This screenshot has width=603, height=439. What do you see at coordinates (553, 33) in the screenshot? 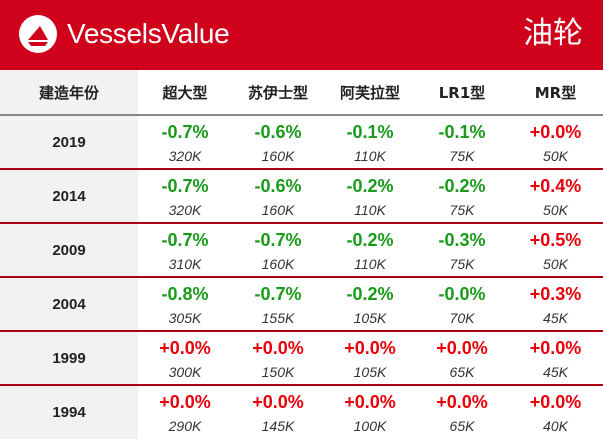
I see `page-title: 油轮` at bounding box center [553, 33].